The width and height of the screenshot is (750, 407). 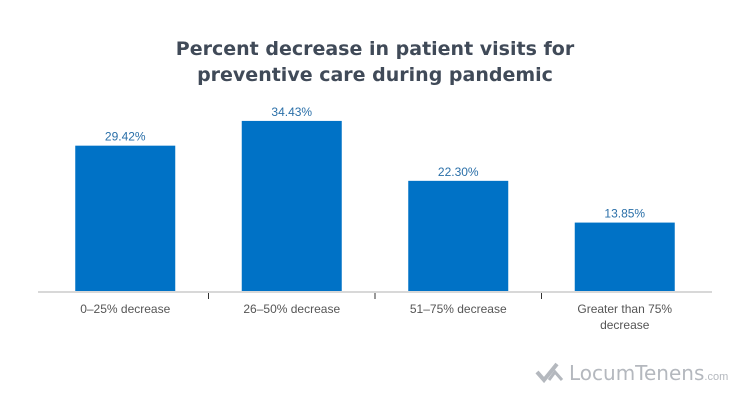 What do you see at coordinates (458, 172) in the screenshot?
I see `data-label: 22.30%` at bounding box center [458, 172].